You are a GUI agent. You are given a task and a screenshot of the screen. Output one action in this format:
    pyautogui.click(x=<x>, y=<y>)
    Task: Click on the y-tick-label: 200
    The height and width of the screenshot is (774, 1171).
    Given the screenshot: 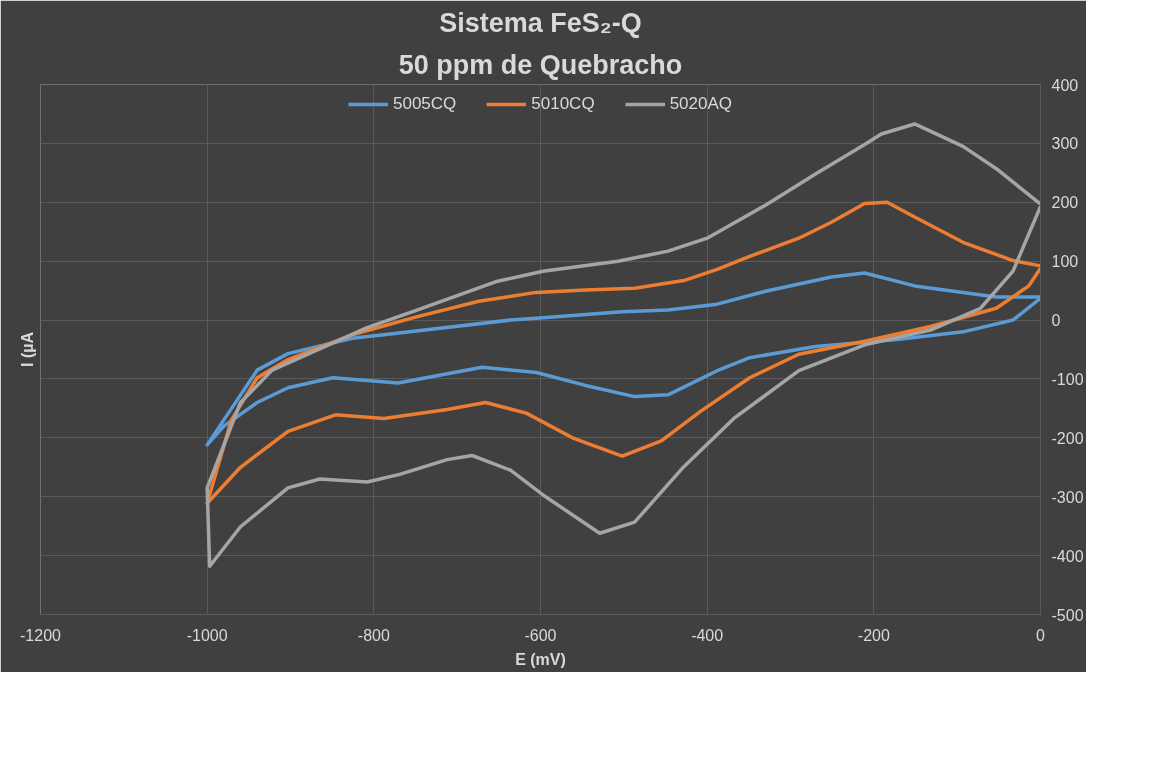 What is the action you would take?
    pyautogui.click(x=1065, y=203)
    